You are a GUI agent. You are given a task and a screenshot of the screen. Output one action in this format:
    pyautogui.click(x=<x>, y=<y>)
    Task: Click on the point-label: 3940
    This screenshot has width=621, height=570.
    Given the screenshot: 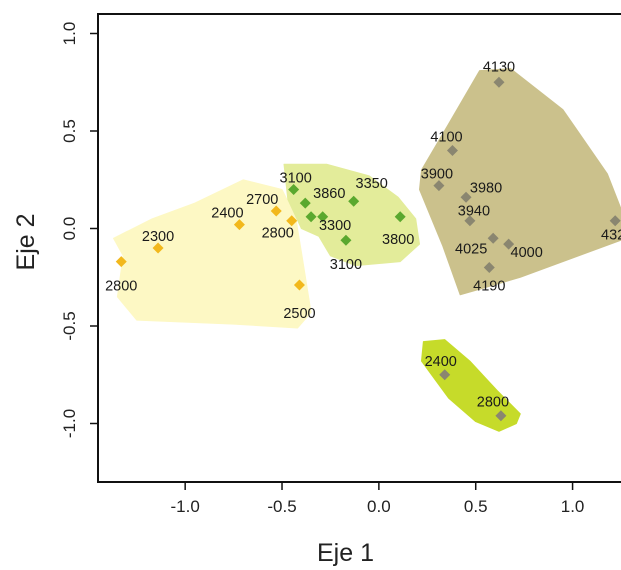 What is the action you would take?
    pyautogui.click(x=474, y=212)
    